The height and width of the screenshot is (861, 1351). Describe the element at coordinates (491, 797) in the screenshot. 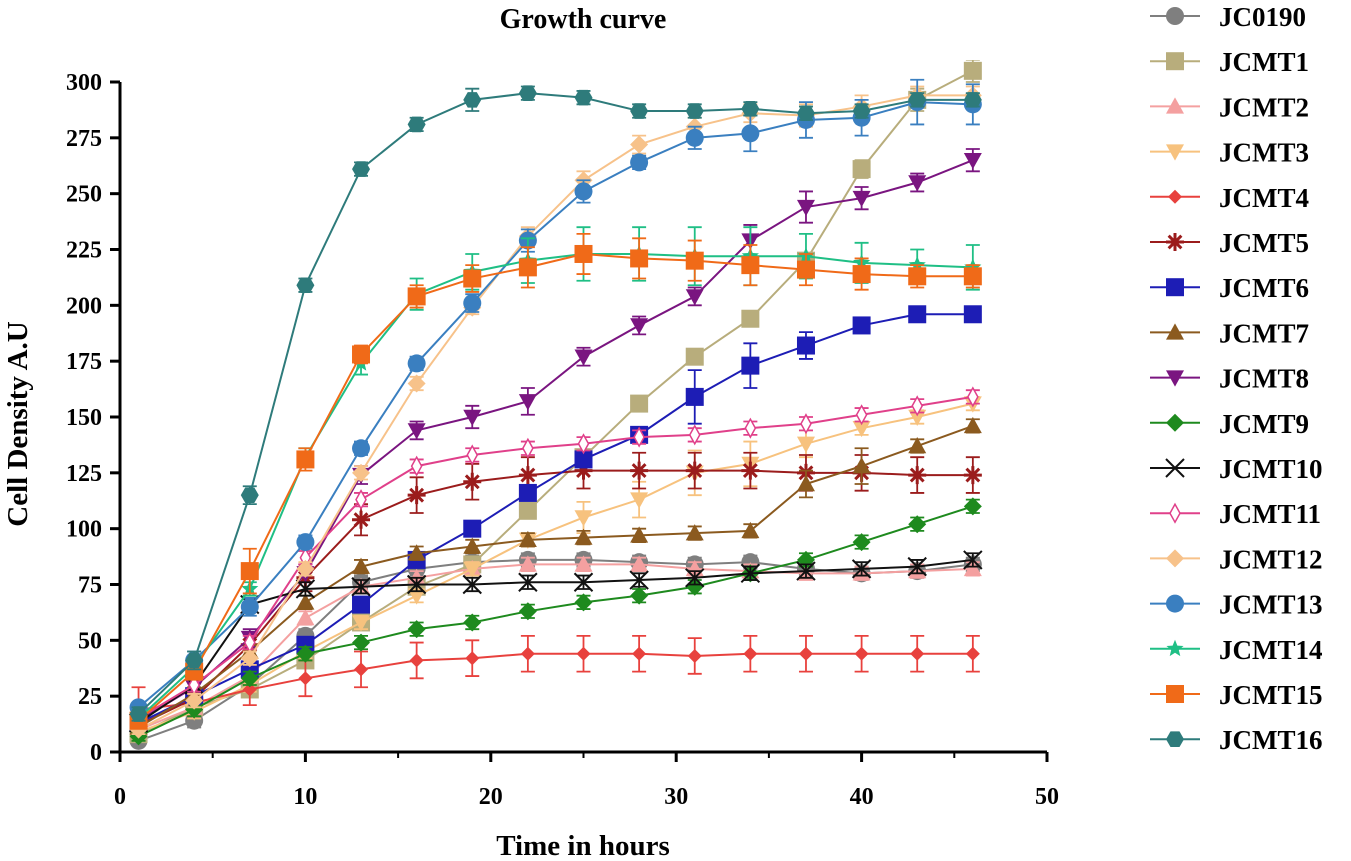

I see `x-tick-label: 20` at that location.